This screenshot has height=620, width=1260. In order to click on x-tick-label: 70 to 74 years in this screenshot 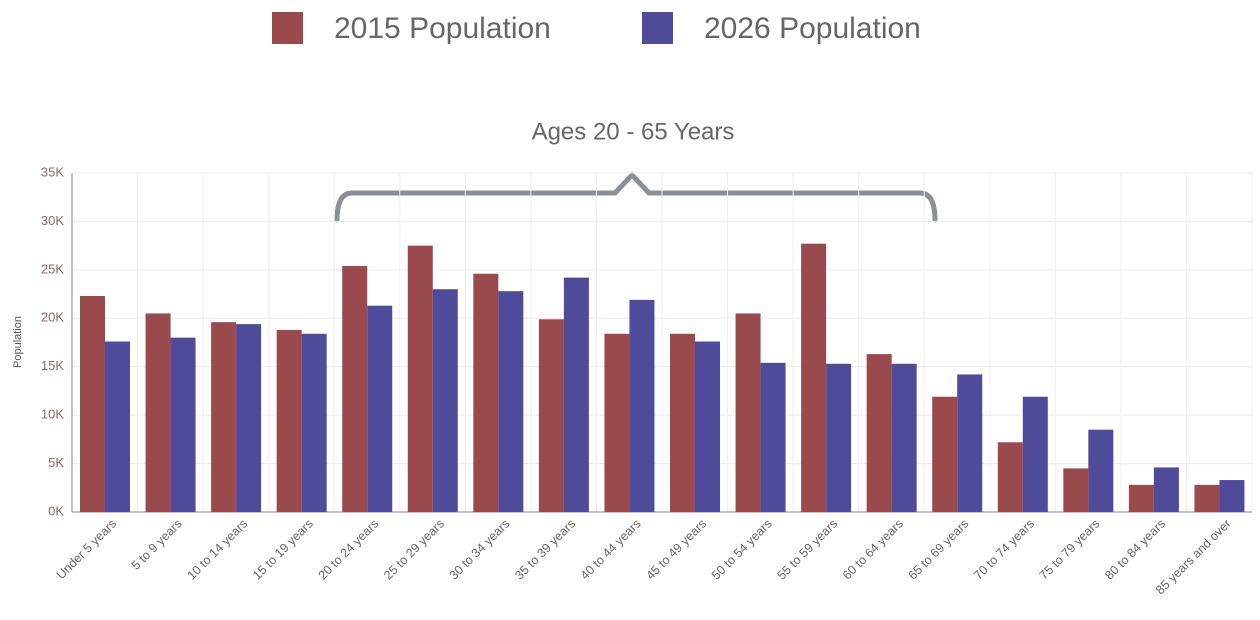, I will do `click(1004, 550)`.